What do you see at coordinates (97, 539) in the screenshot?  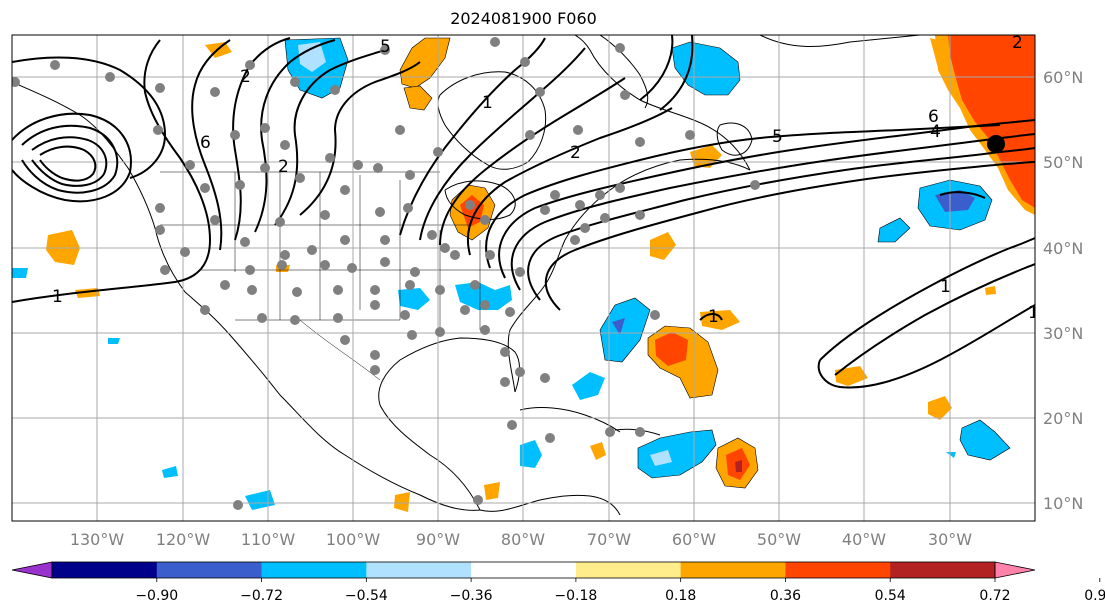 I see `lon-tick-label: 130°W` at bounding box center [97, 539].